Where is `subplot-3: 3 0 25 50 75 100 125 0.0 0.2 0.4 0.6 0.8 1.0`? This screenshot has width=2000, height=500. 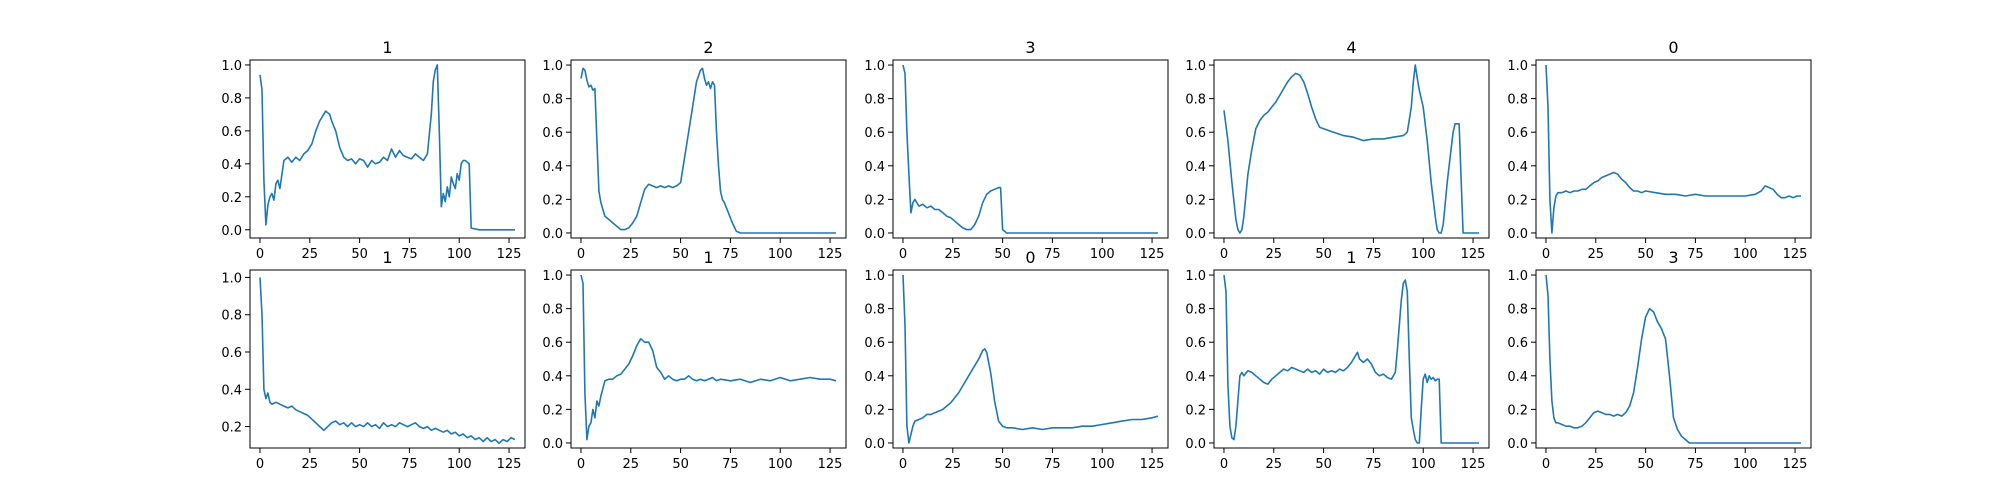
subplot-3: 3 0 25 50 75 100 125 0.0 0.2 0.4 0.6 0.8 1.0 is located at coordinates (1016, 150).